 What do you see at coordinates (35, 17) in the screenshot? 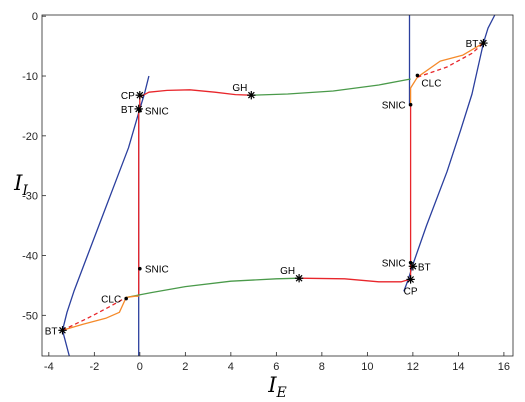
I see `y-tick-label: 0` at bounding box center [35, 17].